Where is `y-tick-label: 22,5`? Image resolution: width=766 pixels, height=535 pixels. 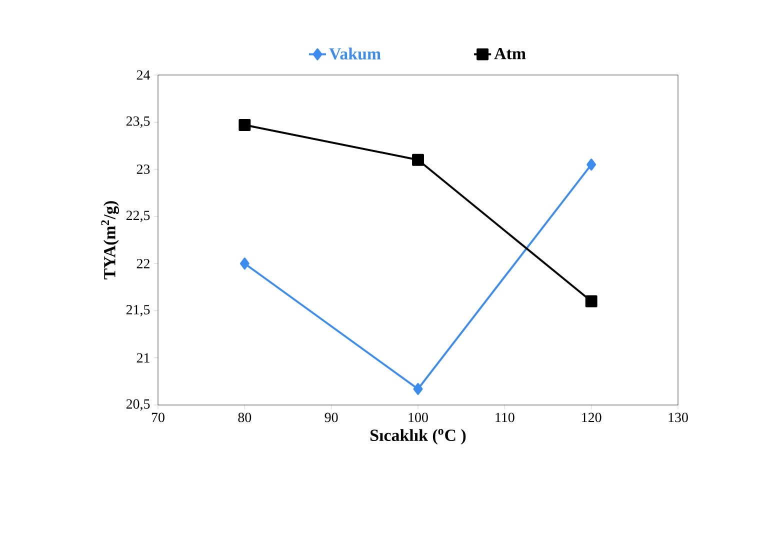 y-tick-label: 22,5 is located at coordinates (138, 216).